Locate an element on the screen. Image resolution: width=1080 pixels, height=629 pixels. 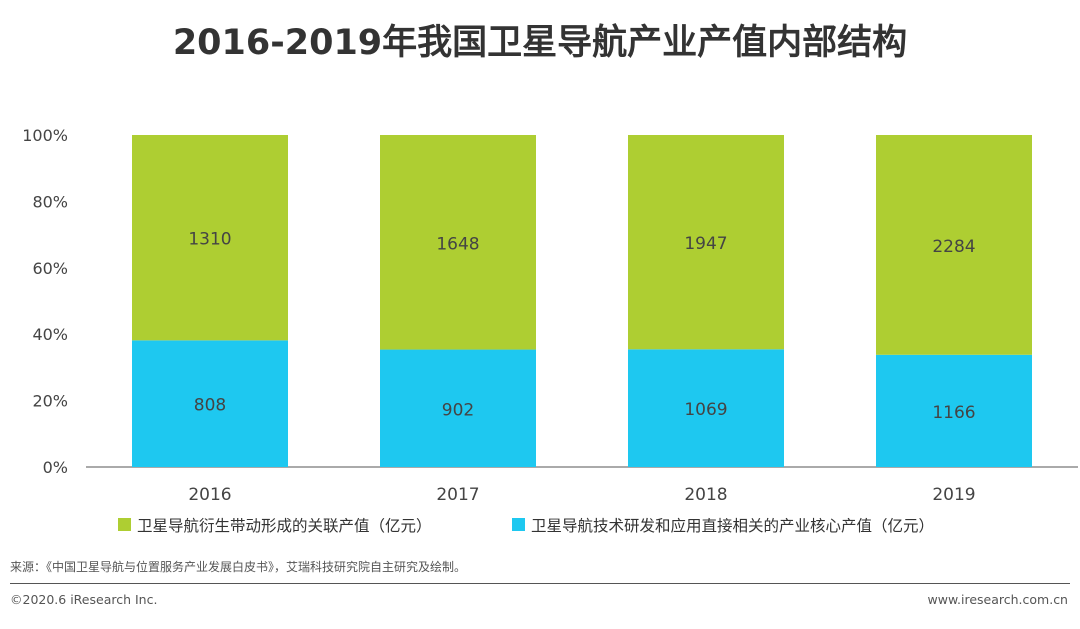
data-label: 1310 is located at coordinates (209, 240).